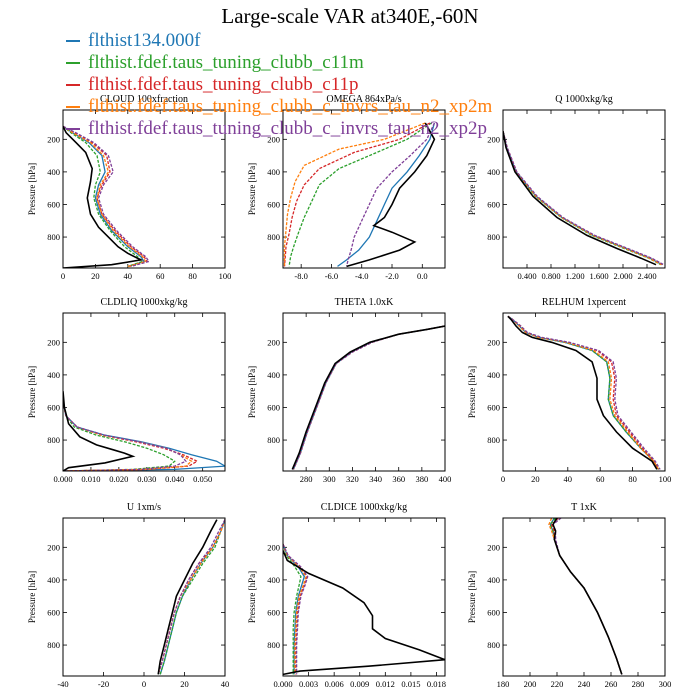 The image size is (700, 700). Describe the element at coordinates (445, 479) in the screenshot. I see `x-tick-label: 400` at that location.